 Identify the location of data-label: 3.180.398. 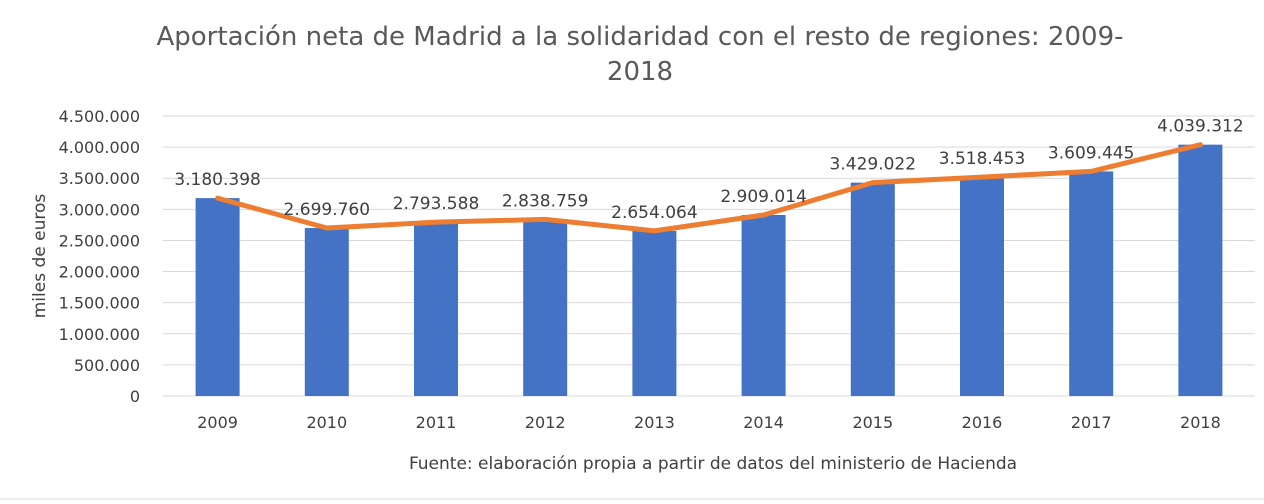
(217, 180).